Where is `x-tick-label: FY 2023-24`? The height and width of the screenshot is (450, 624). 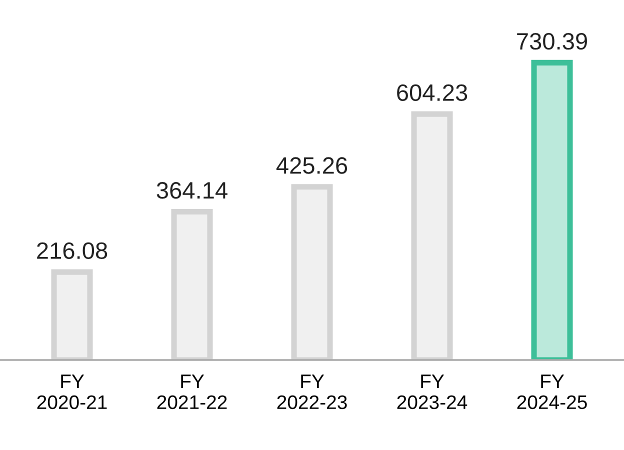
x-tick-label: FY 2023-24 is located at coordinates (432, 392).